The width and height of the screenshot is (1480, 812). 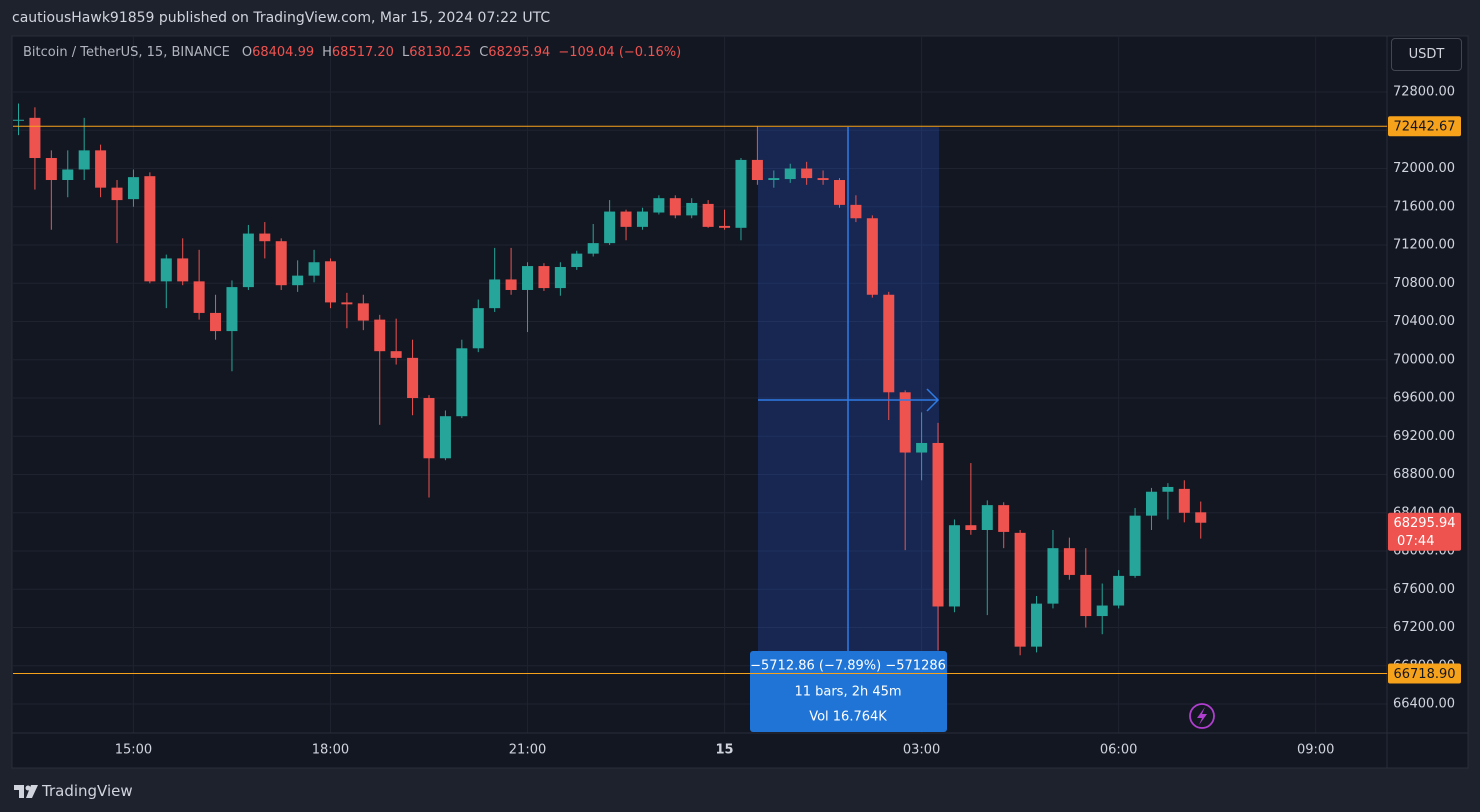 What do you see at coordinates (247, 52) in the screenshot?
I see `ohlc-key: O` at bounding box center [247, 52].